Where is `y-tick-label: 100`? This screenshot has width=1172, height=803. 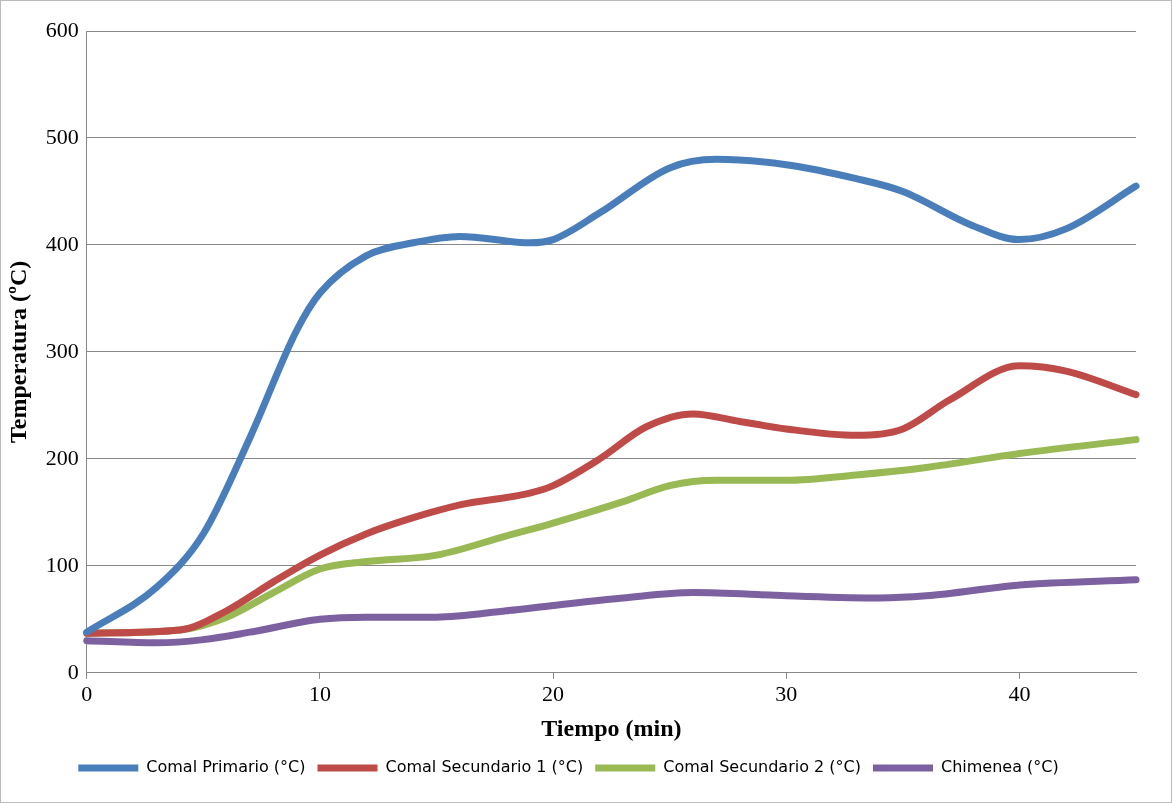 y-tick-label: 100 is located at coordinates (62, 564).